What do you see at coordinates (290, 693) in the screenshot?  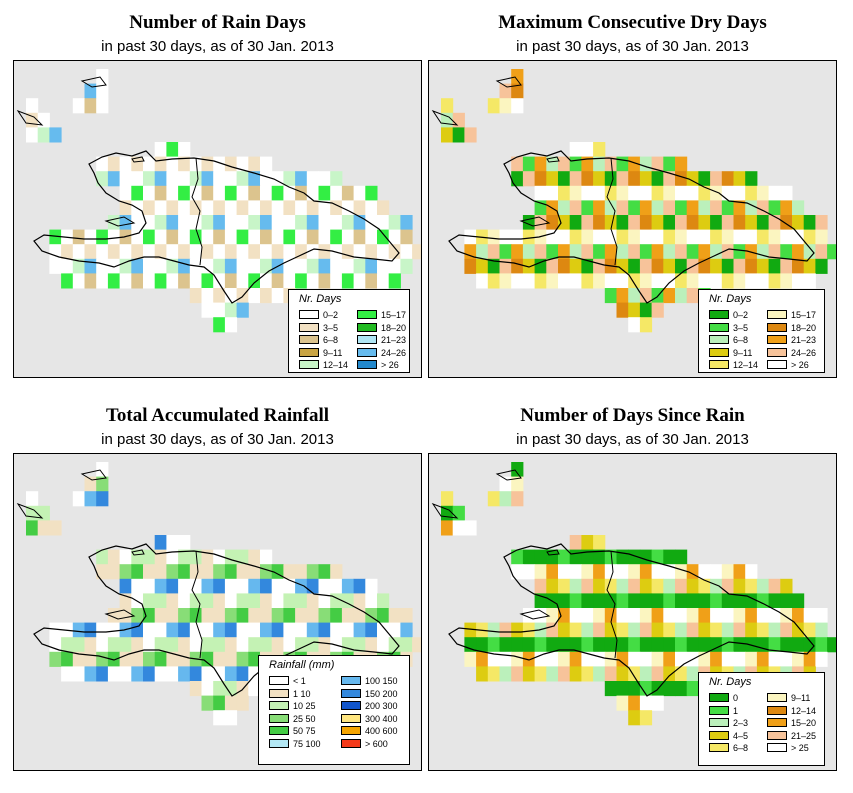 I see `legend-item: 1 10` at bounding box center [290, 693].